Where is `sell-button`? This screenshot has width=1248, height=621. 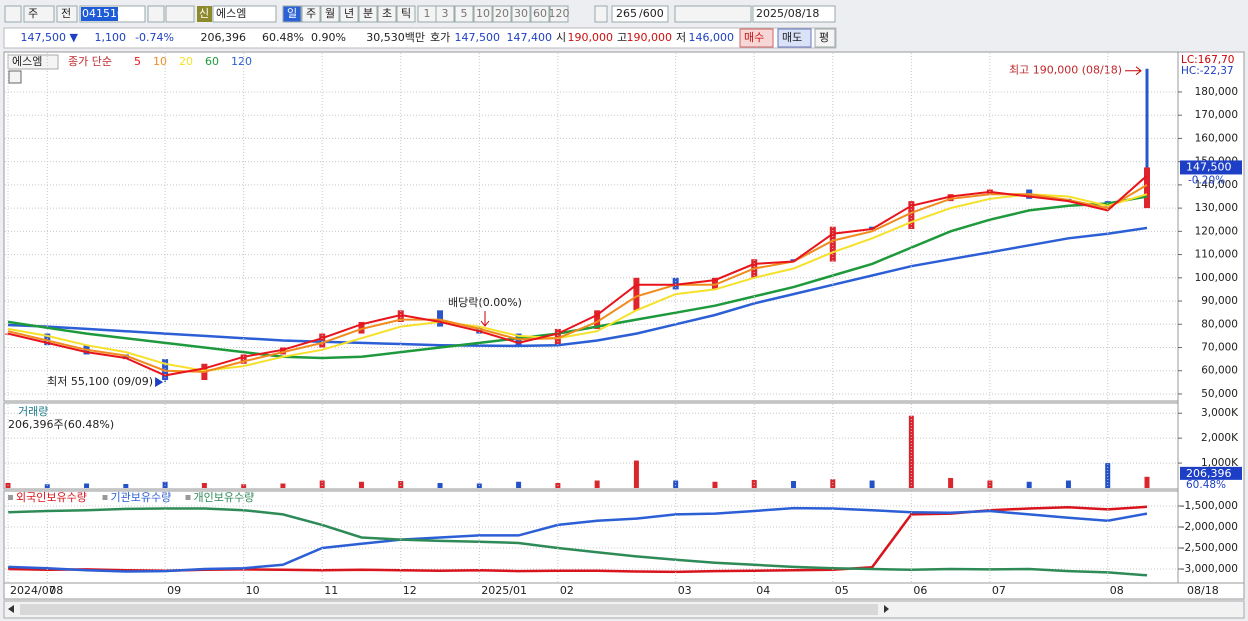
sell-button is located at coordinates (794, 38).